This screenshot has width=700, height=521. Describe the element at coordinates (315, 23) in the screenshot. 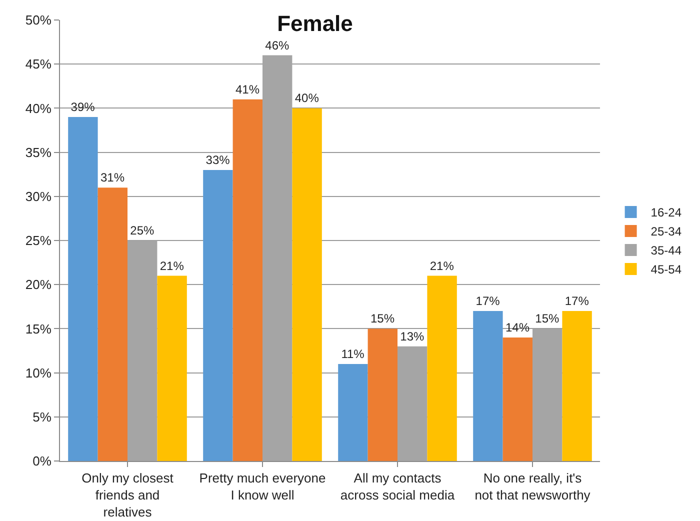

I see `chart-title: Female` at that location.